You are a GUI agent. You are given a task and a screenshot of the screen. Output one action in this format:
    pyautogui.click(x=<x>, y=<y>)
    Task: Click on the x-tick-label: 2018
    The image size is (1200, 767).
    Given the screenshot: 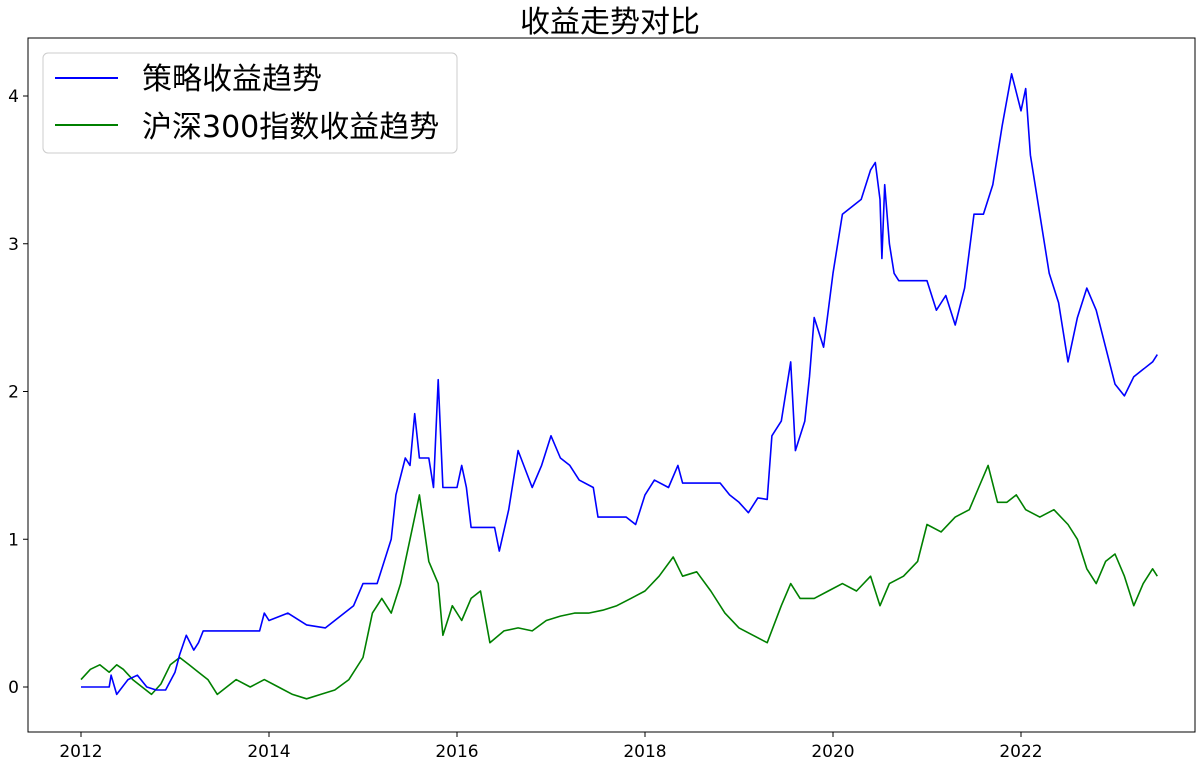 What is the action you would take?
    pyautogui.click(x=644, y=752)
    